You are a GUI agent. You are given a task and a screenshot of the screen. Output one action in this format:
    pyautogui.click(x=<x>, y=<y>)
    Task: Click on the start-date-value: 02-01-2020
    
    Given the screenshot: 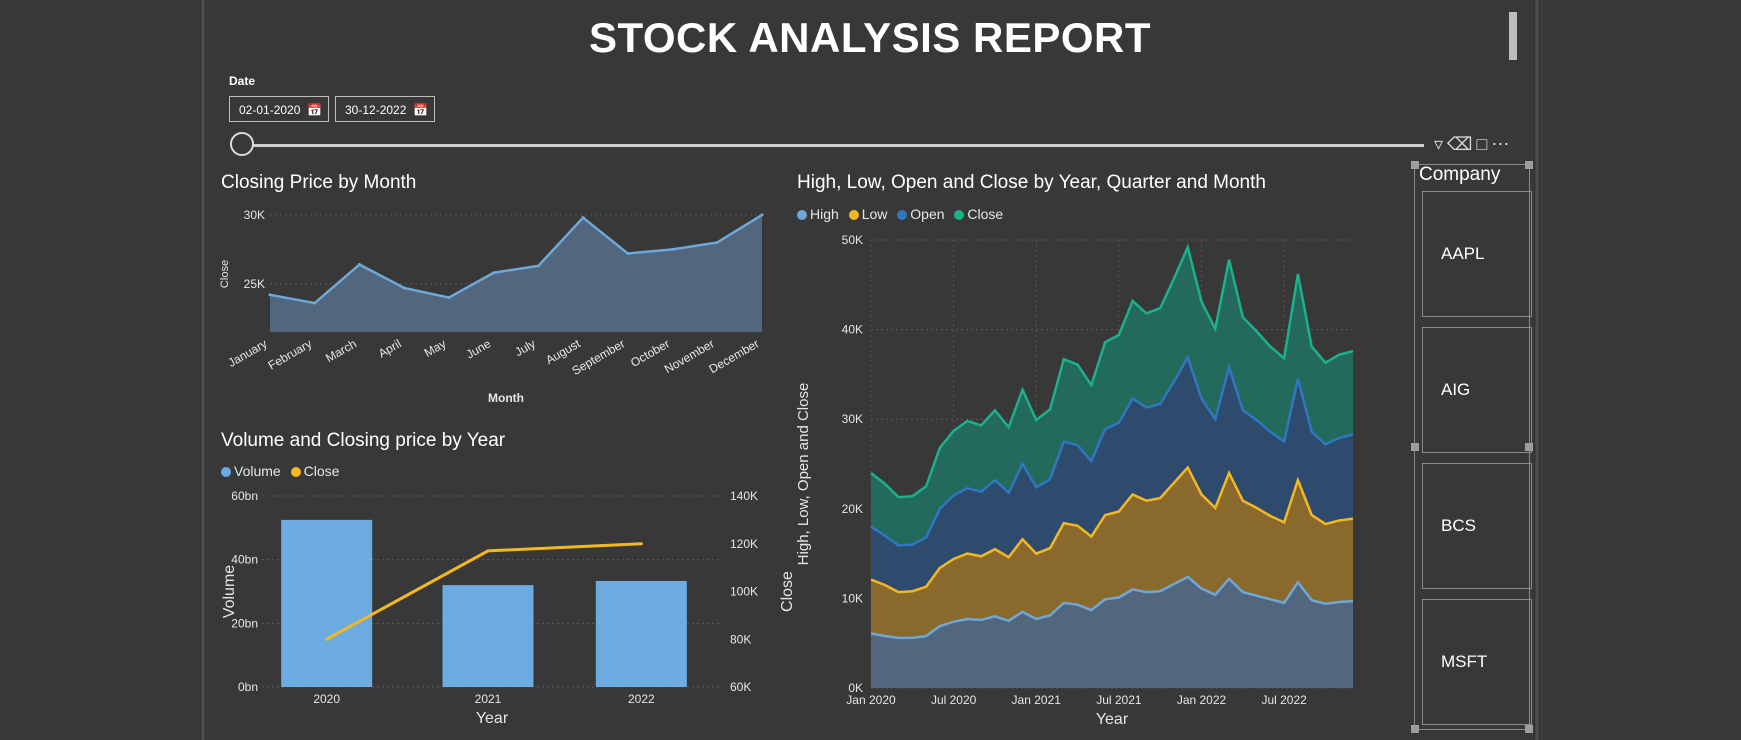 What is the action you would take?
    pyautogui.click(x=270, y=110)
    